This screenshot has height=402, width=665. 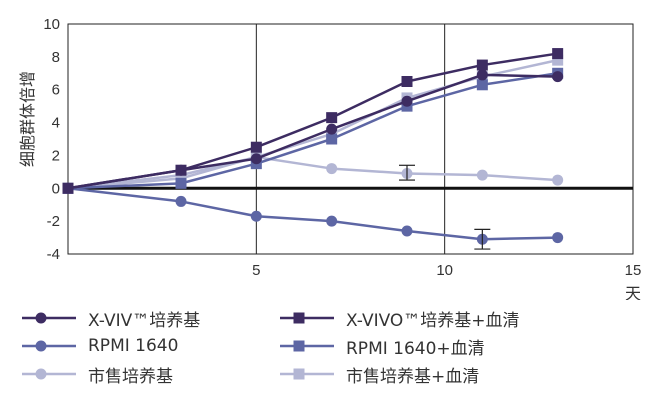 I want to click on x-tick-label: 10, so click(x=444, y=270).